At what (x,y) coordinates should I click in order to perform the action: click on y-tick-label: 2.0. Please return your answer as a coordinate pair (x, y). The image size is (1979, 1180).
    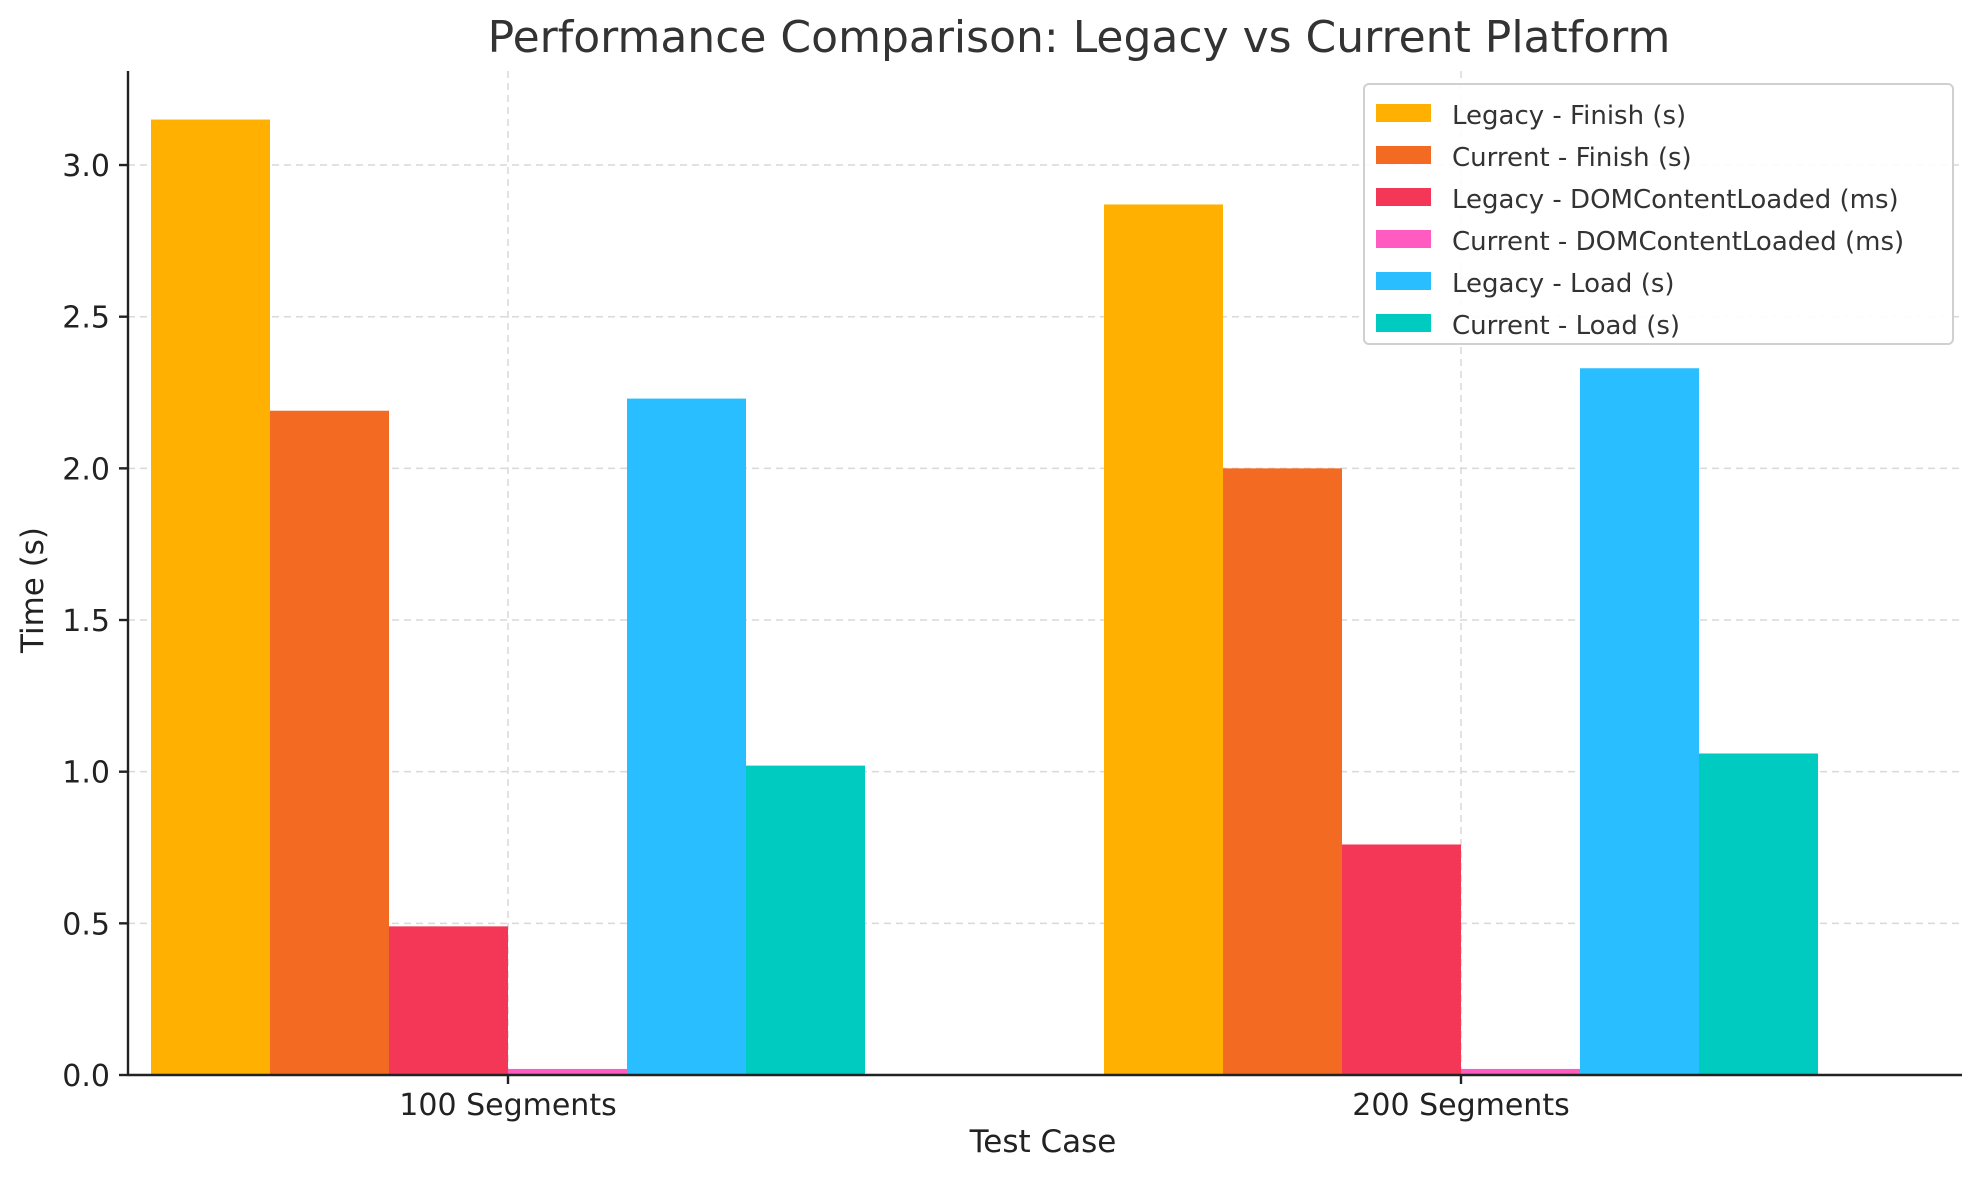
    Looking at the image, I should click on (86, 469).